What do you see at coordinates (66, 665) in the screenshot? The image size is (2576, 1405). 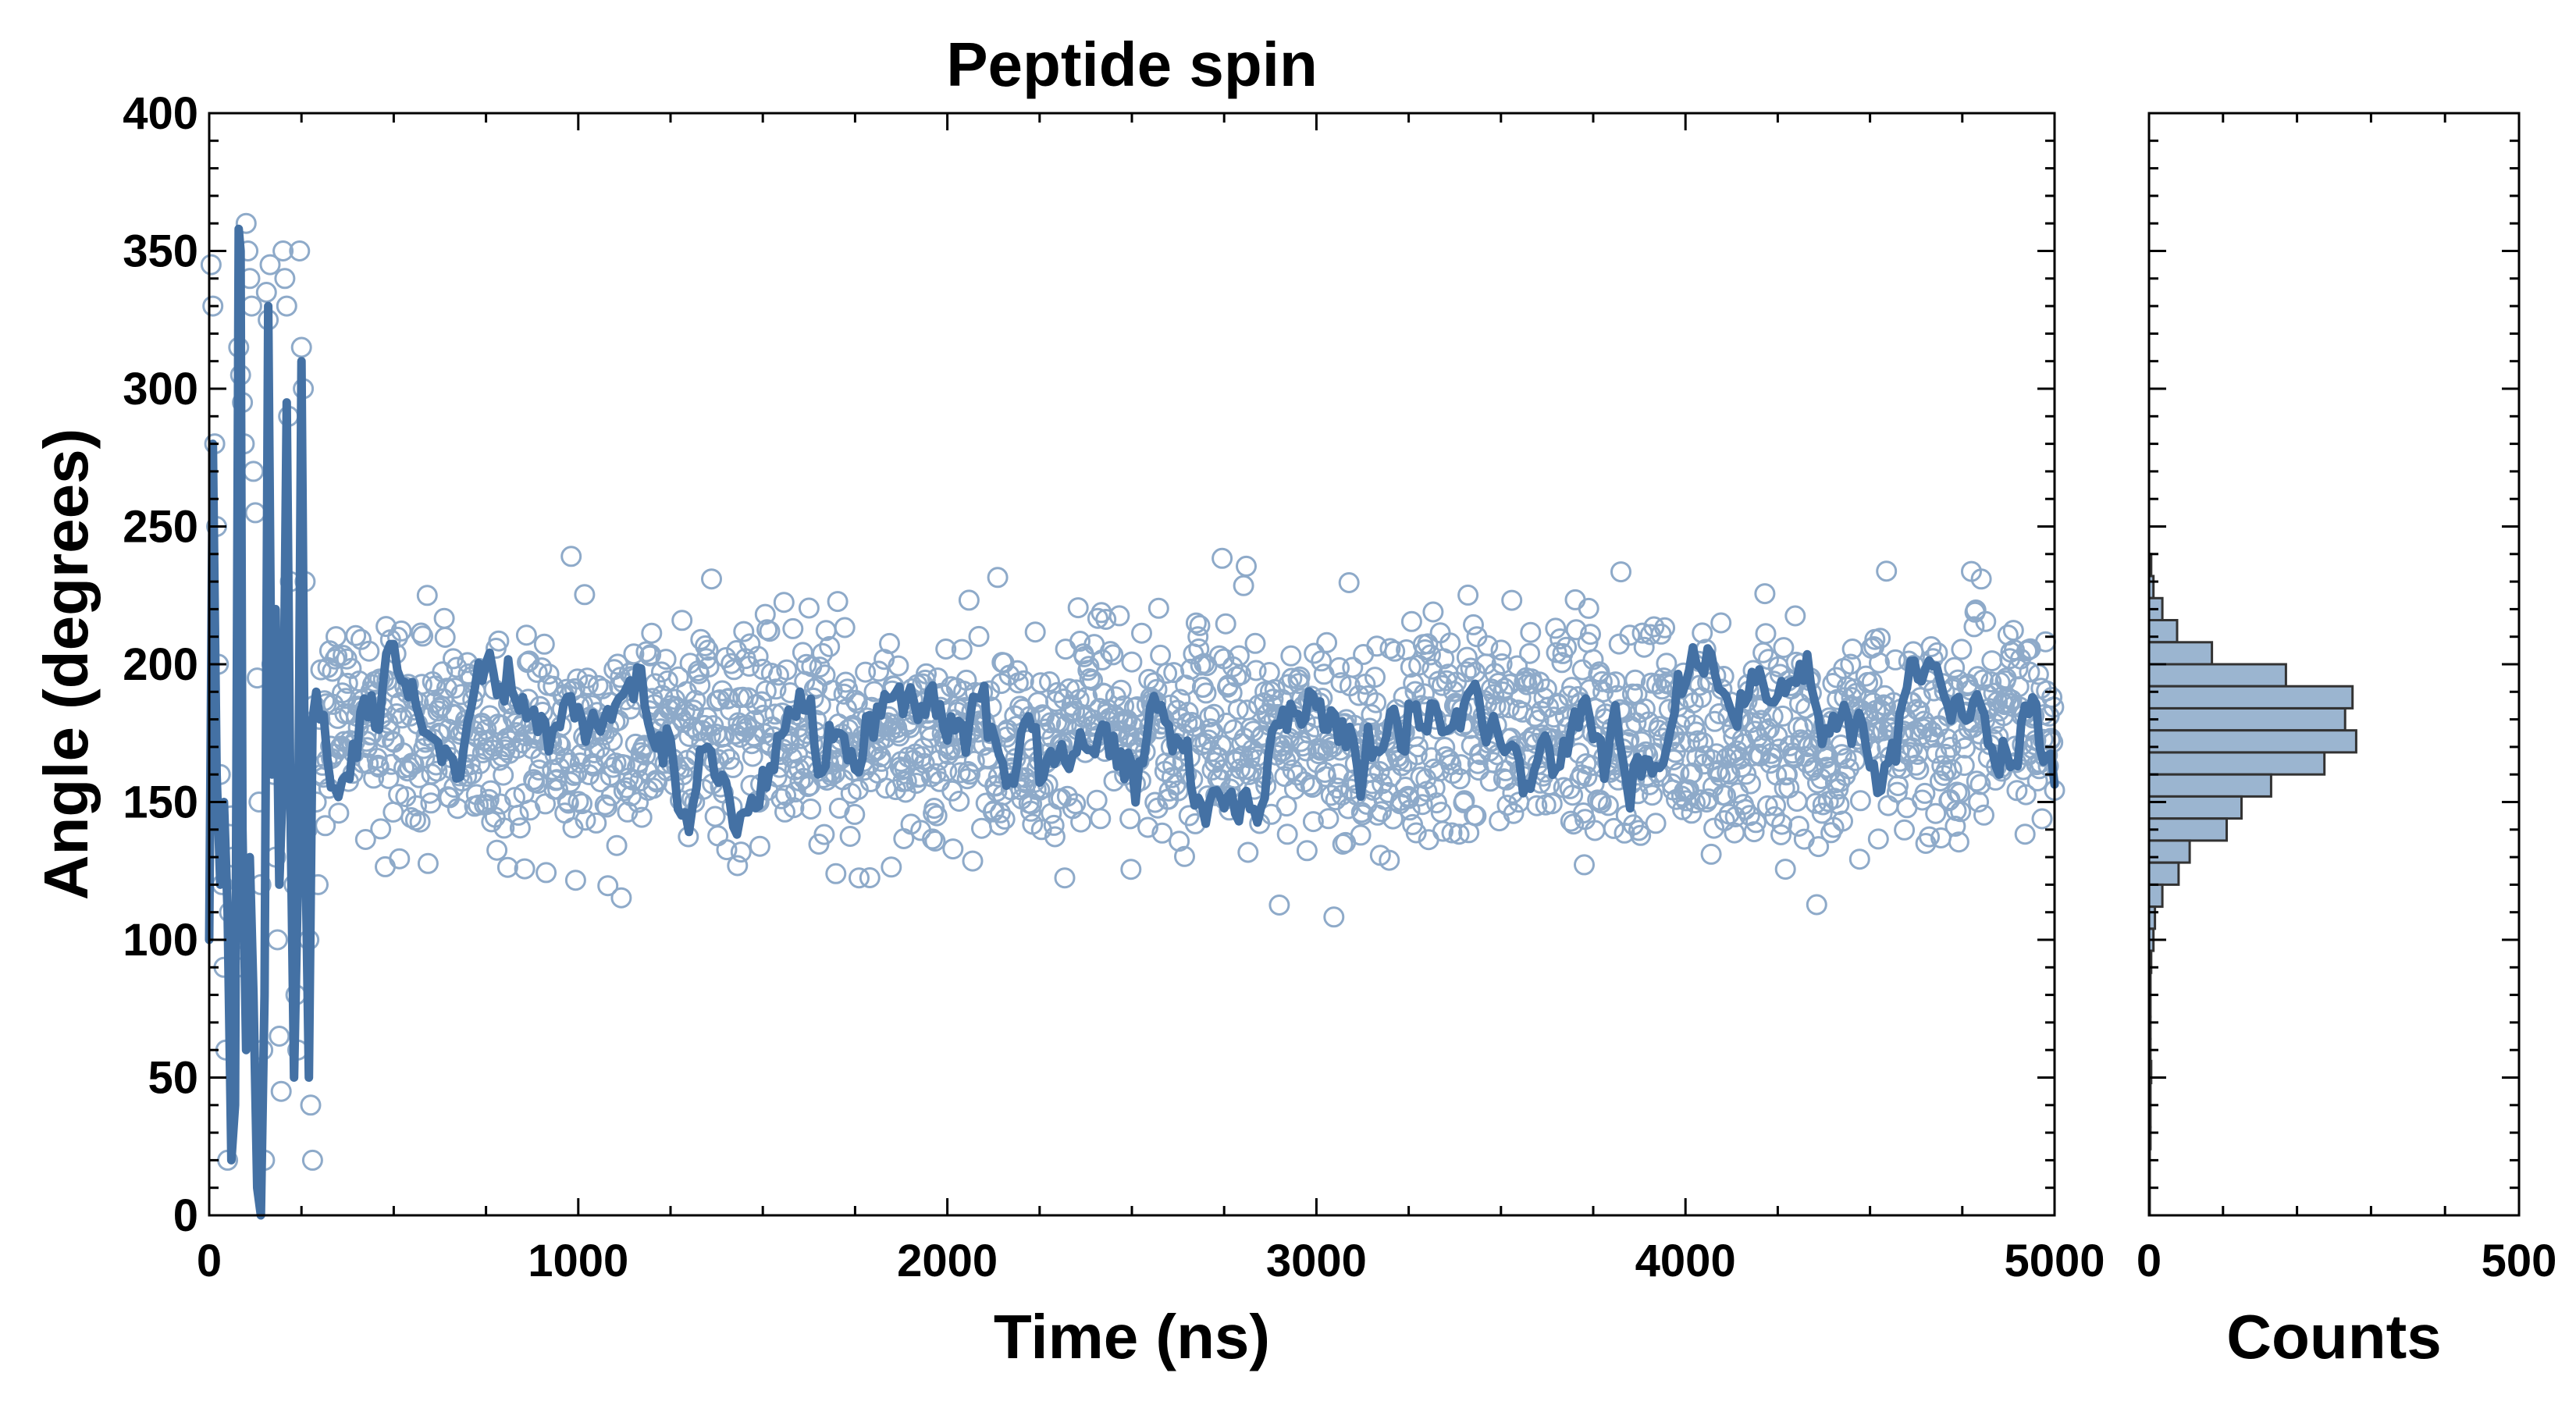 I see `y-axis-title: Angle (degrees)` at bounding box center [66, 665].